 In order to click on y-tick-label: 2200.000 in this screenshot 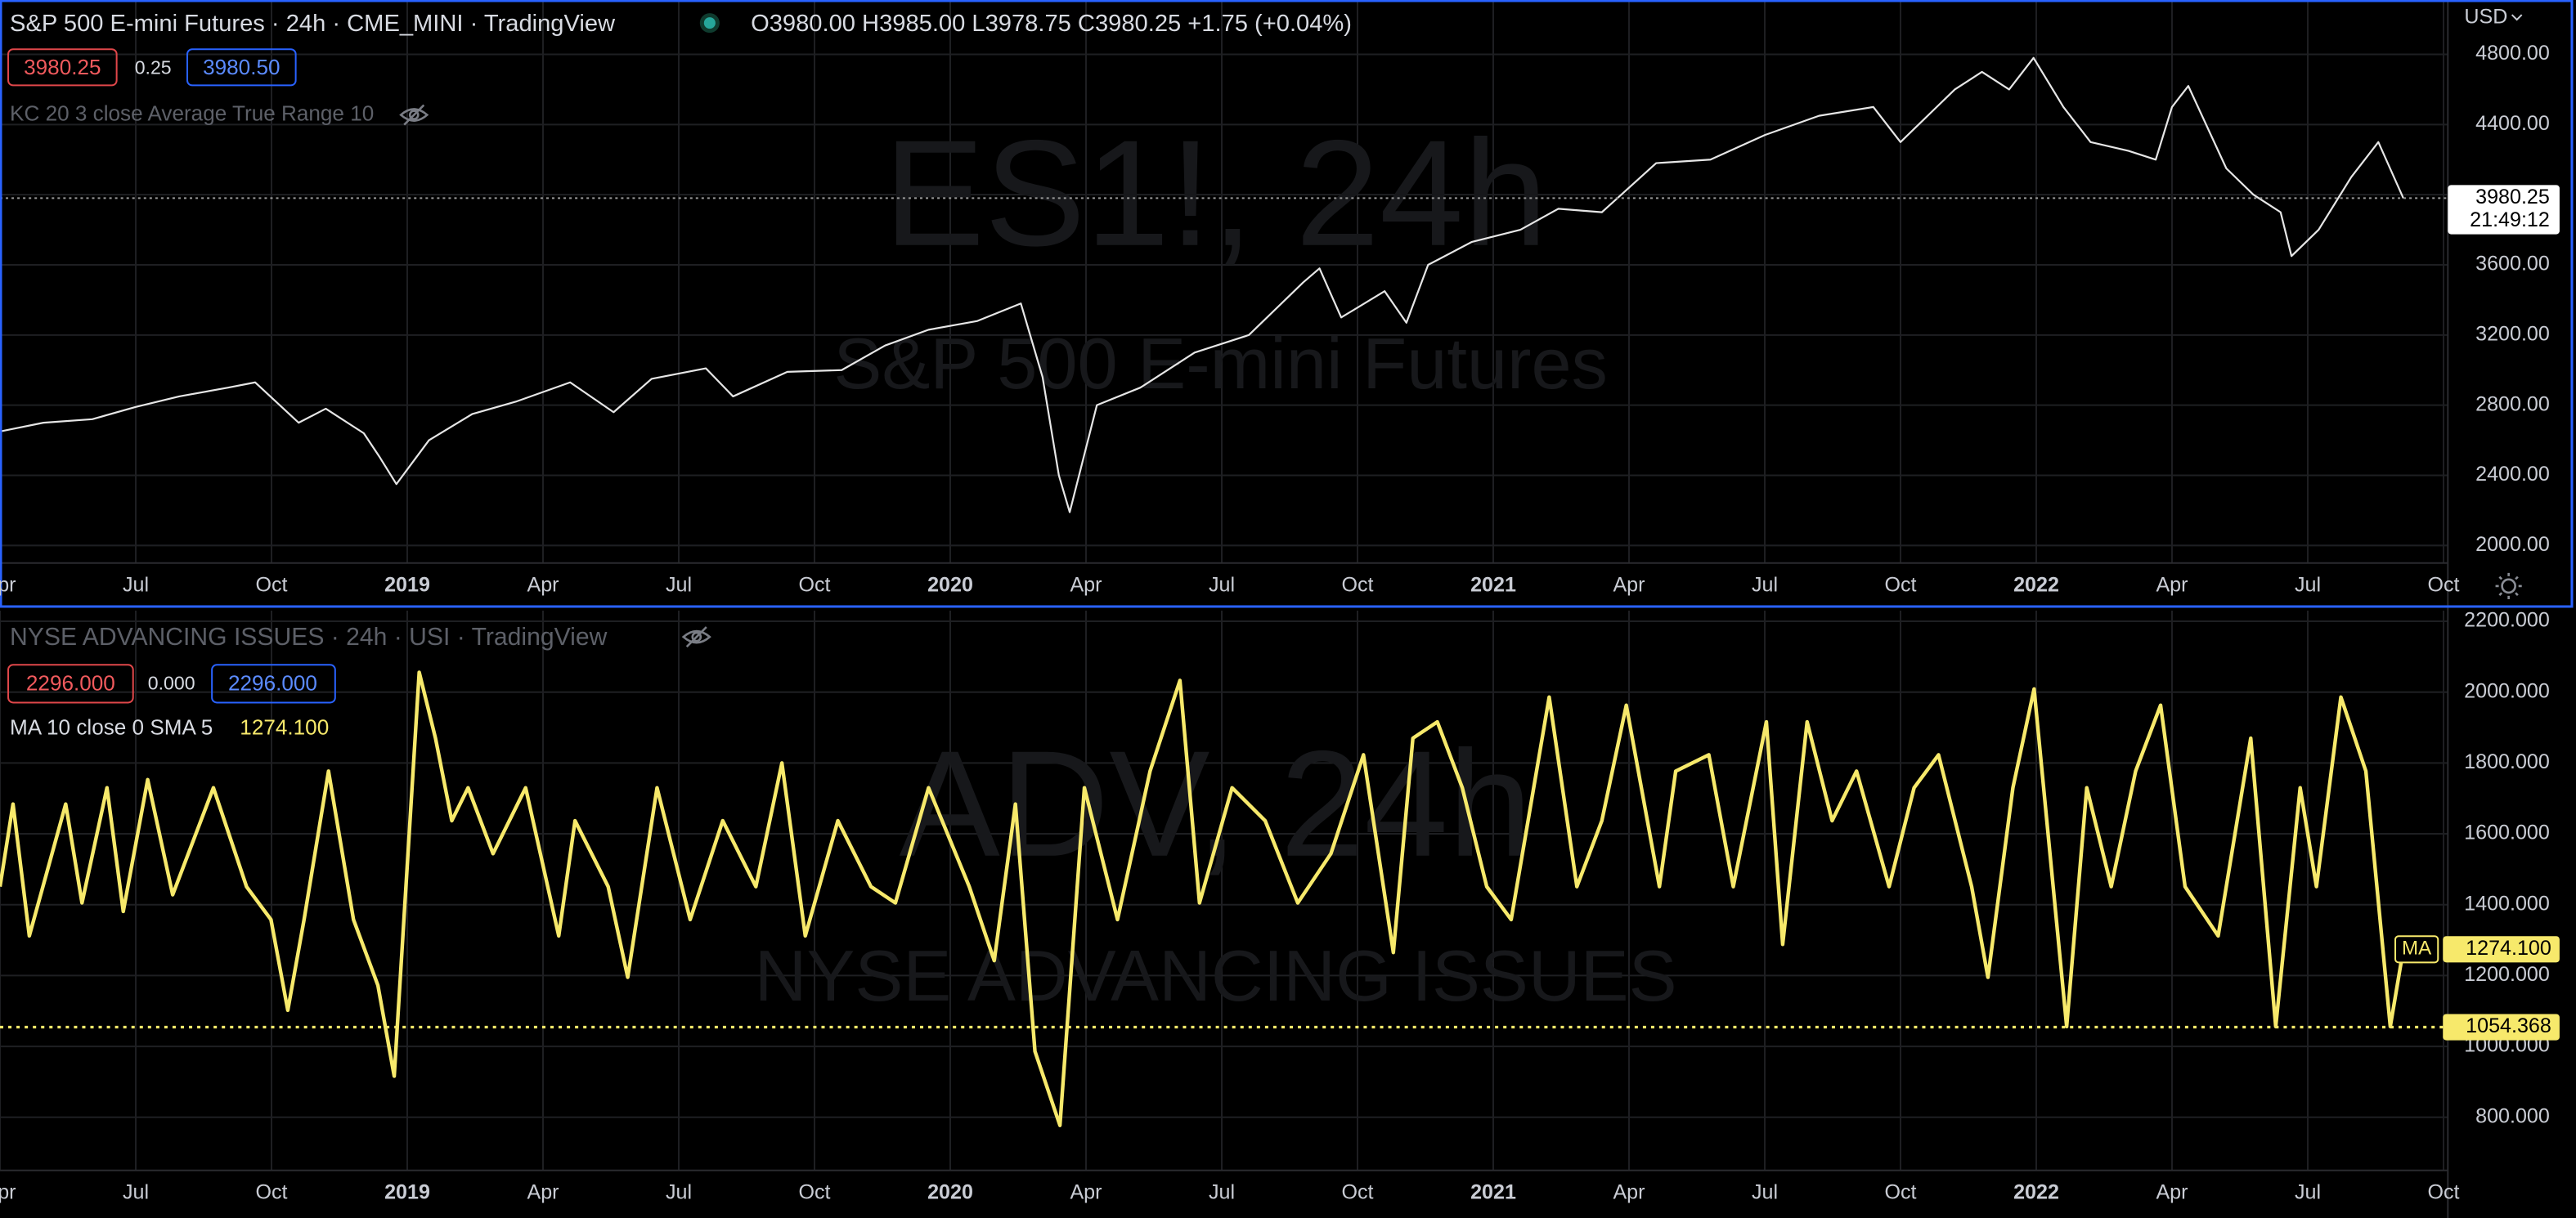, I will do `click(2507, 620)`.